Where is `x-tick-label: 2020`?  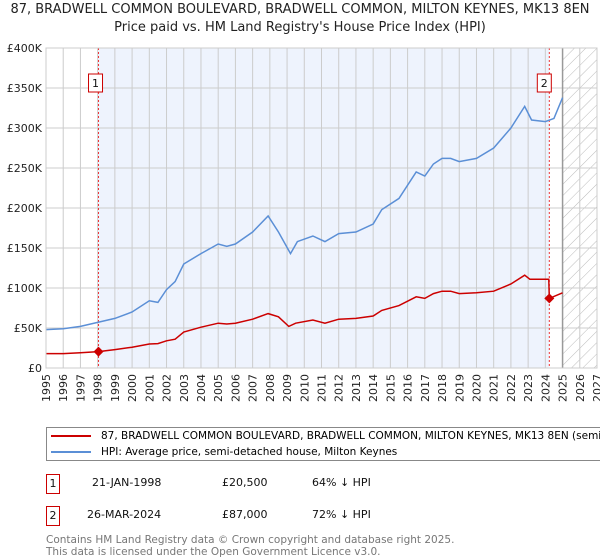 x-tick-label: 2020 is located at coordinates (476, 388).